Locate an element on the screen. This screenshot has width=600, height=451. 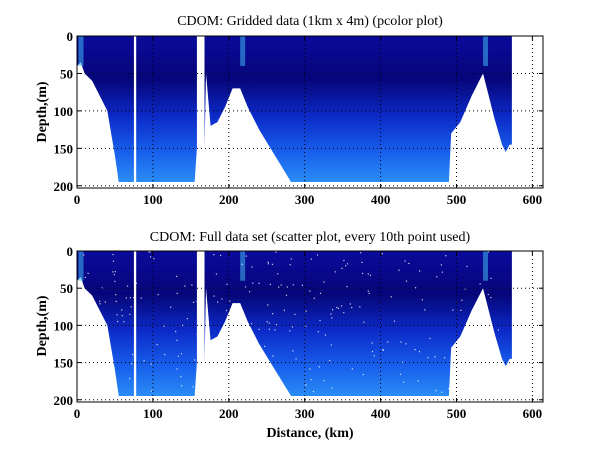
y-tick-label: 150 is located at coordinates (64, 363).